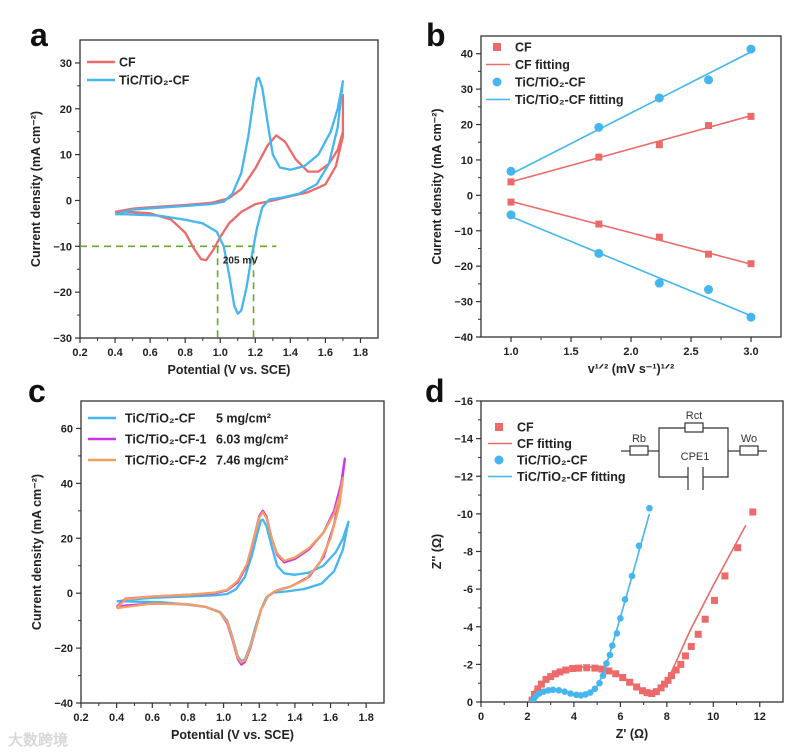 The width and height of the screenshot is (800, 754). Describe the element at coordinates (638, 613) in the screenshot. I see `series-cf-fitting` at that location.